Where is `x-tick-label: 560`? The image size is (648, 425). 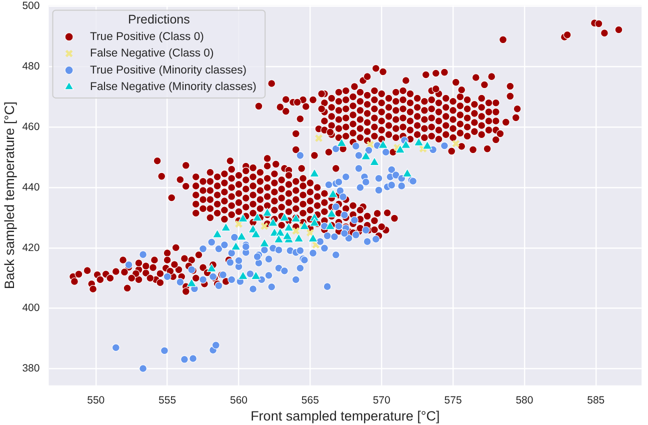 x-tick-label: 560 is located at coordinates (239, 400).